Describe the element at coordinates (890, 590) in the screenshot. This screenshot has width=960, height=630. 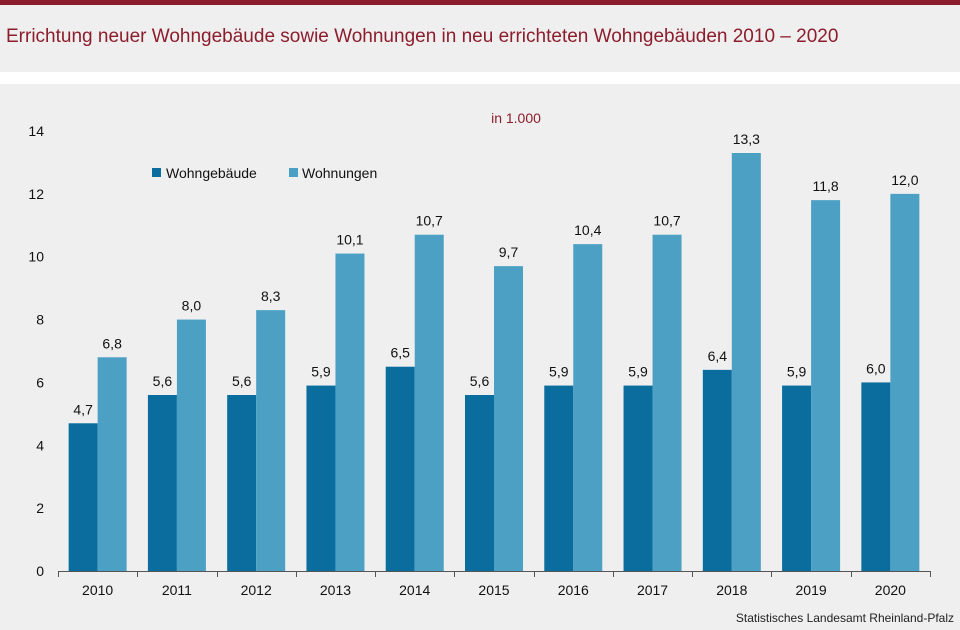
I see `x-tick-label: 2020` at that location.